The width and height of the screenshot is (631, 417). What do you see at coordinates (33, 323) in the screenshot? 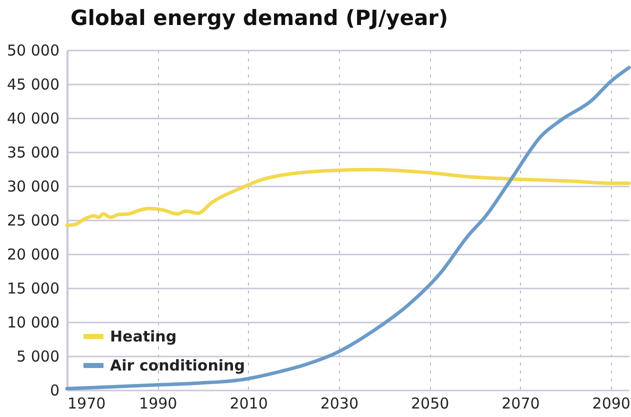
I see `y-tick-label: 10 000` at bounding box center [33, 323].